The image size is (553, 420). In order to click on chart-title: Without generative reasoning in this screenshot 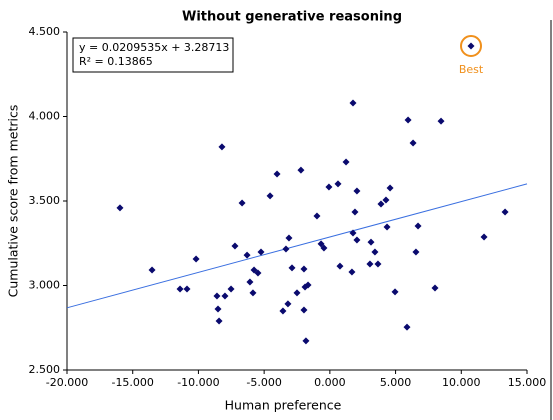, I will do `click(292, 17)`.